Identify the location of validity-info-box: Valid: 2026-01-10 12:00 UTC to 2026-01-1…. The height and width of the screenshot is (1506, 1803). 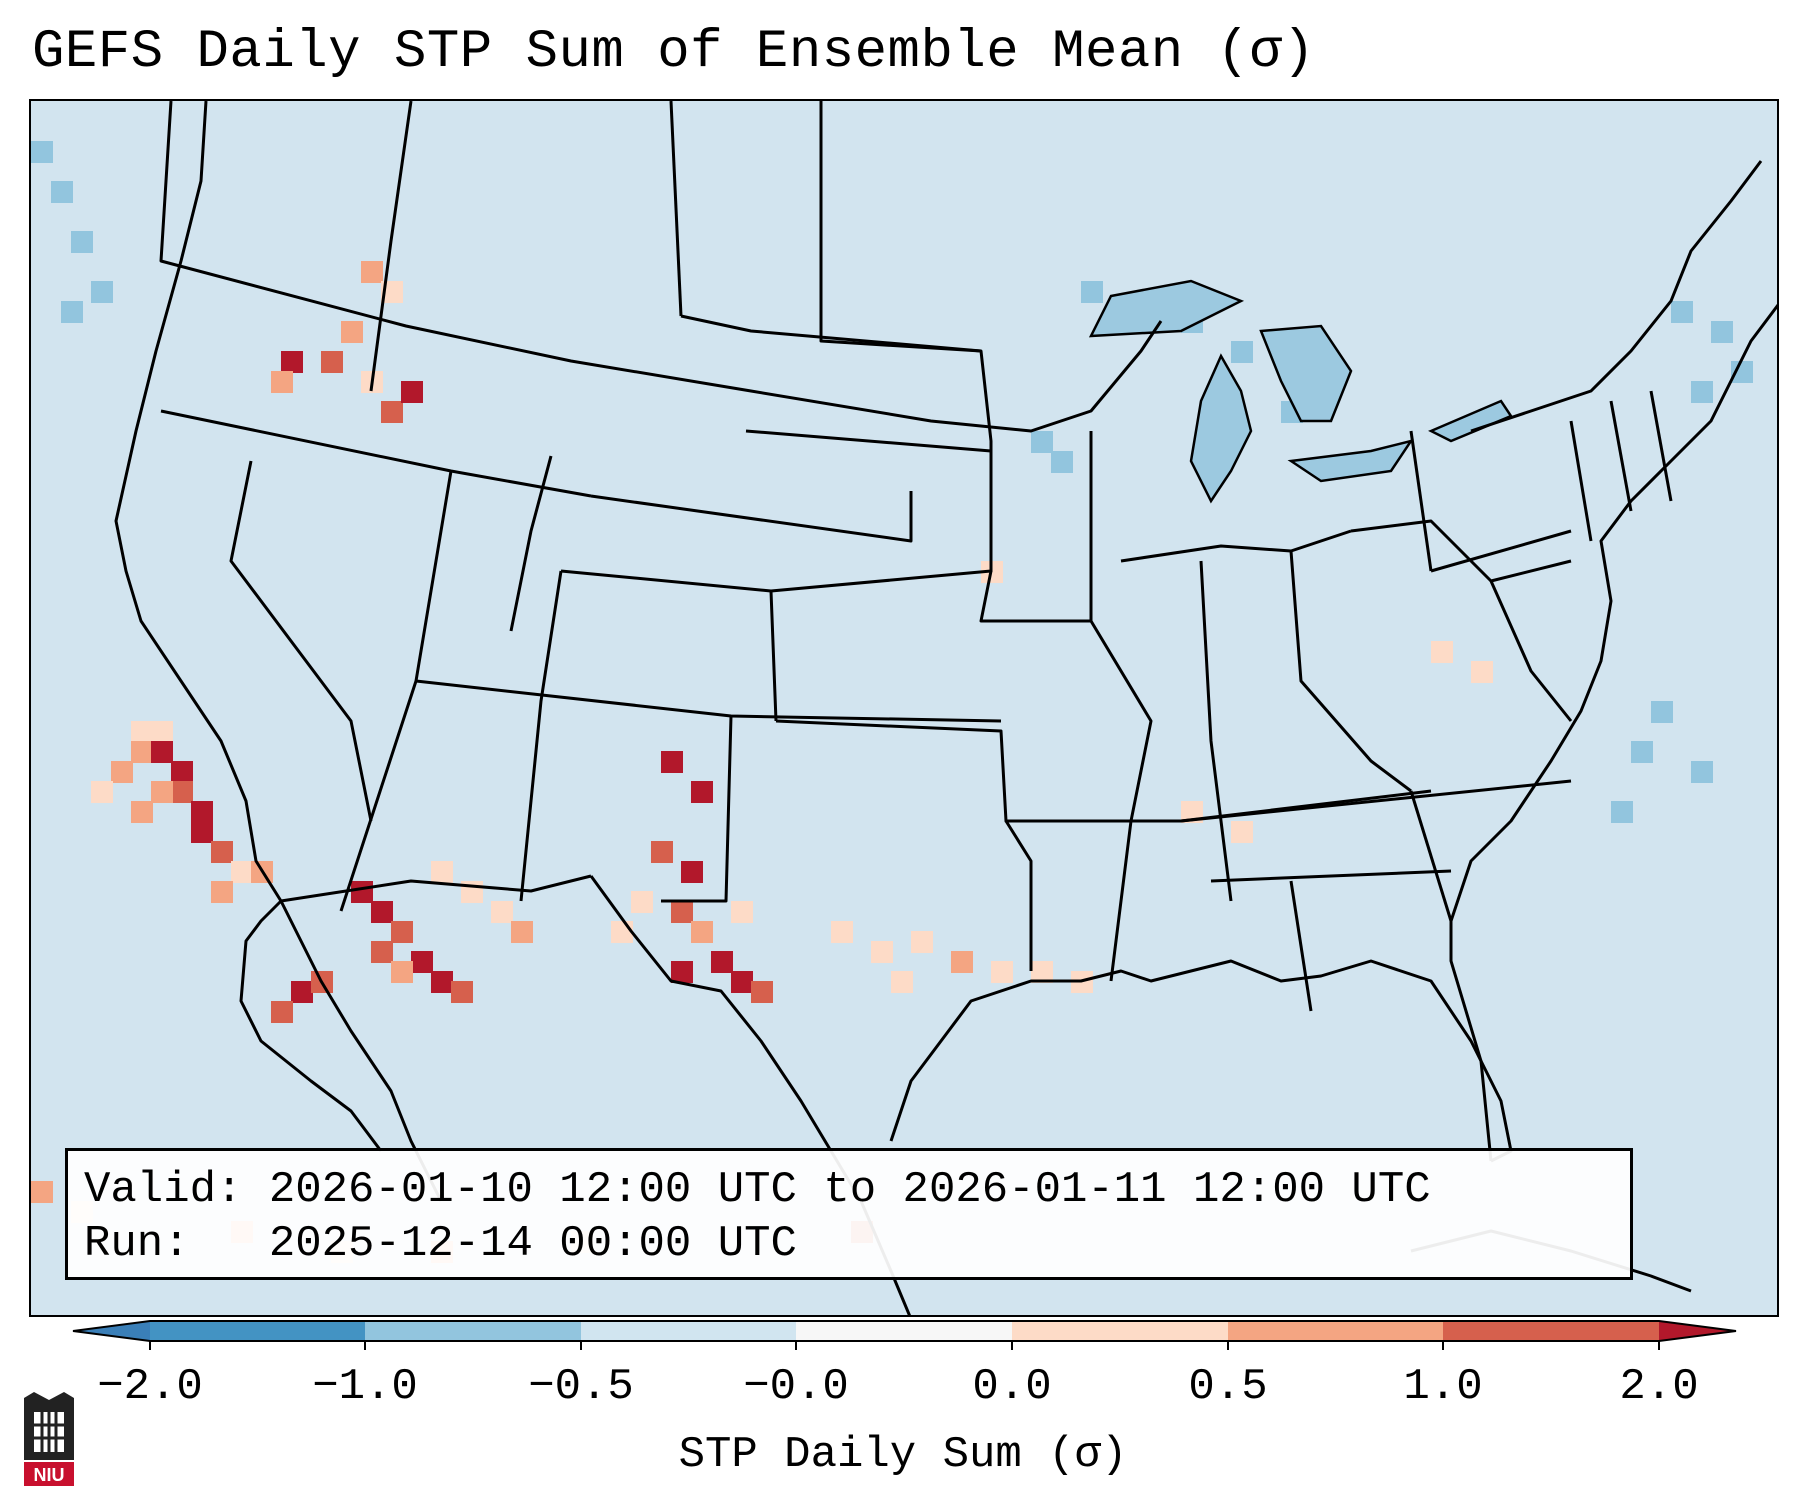
(849, 1214).